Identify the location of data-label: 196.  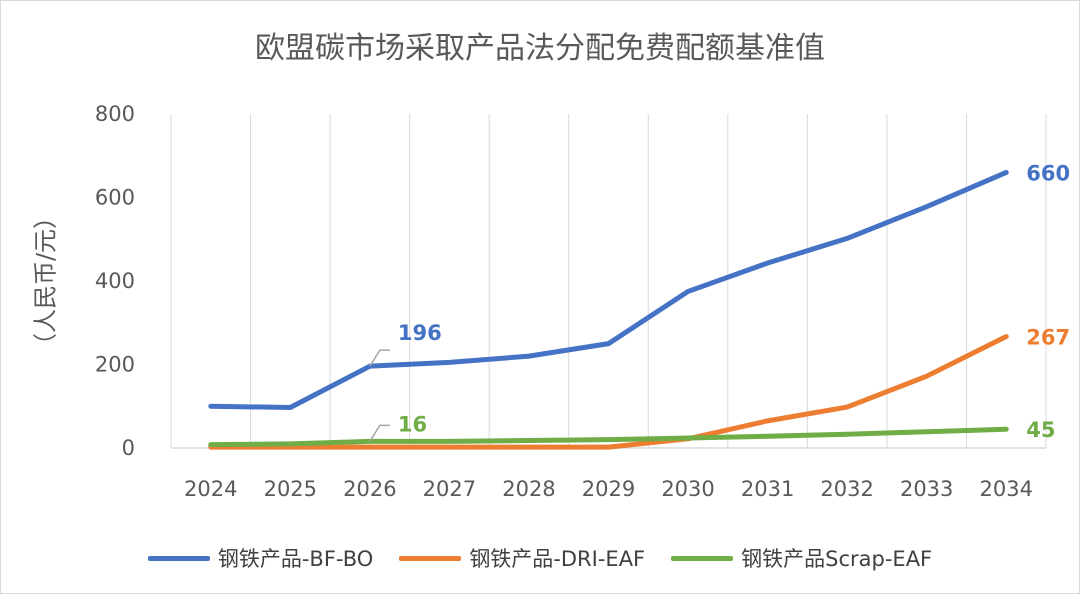
(420, 333).